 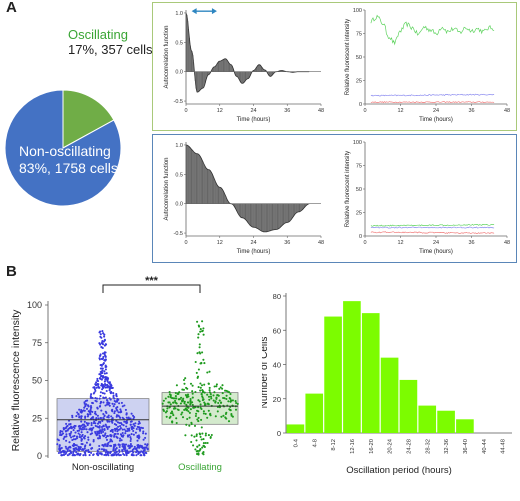 I want to click on x-tick-label: 44-48, so click(x=504, y=446).